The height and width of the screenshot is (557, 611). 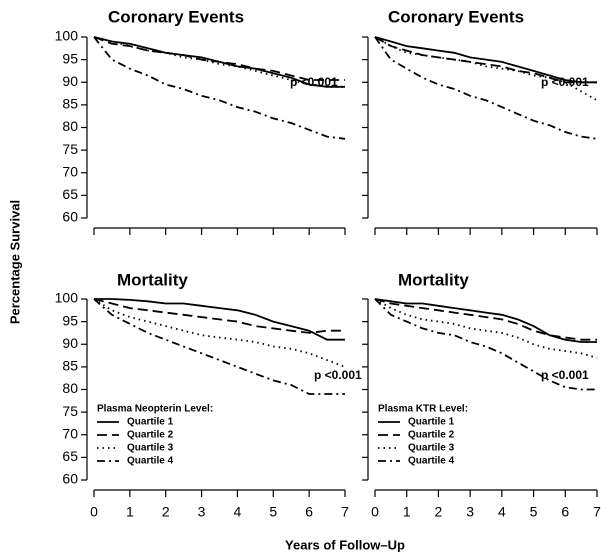 I want to click on legend-title: Plasma KTR Level:, so click(x=423, y=409).